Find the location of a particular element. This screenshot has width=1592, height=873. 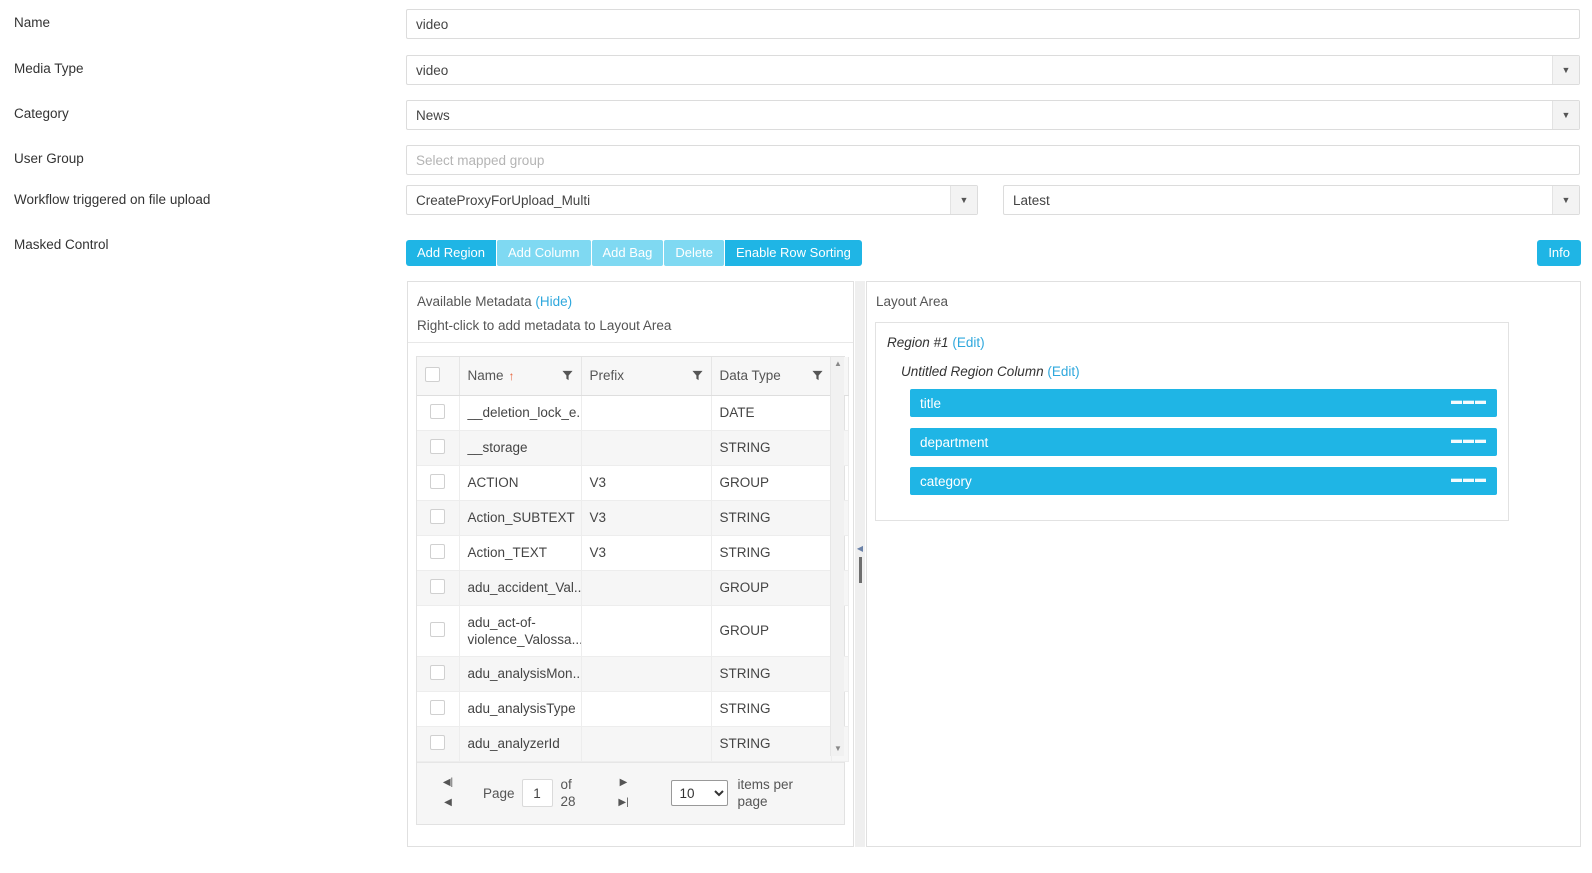

field-label-category: Category is located at coordinates (41, 113).